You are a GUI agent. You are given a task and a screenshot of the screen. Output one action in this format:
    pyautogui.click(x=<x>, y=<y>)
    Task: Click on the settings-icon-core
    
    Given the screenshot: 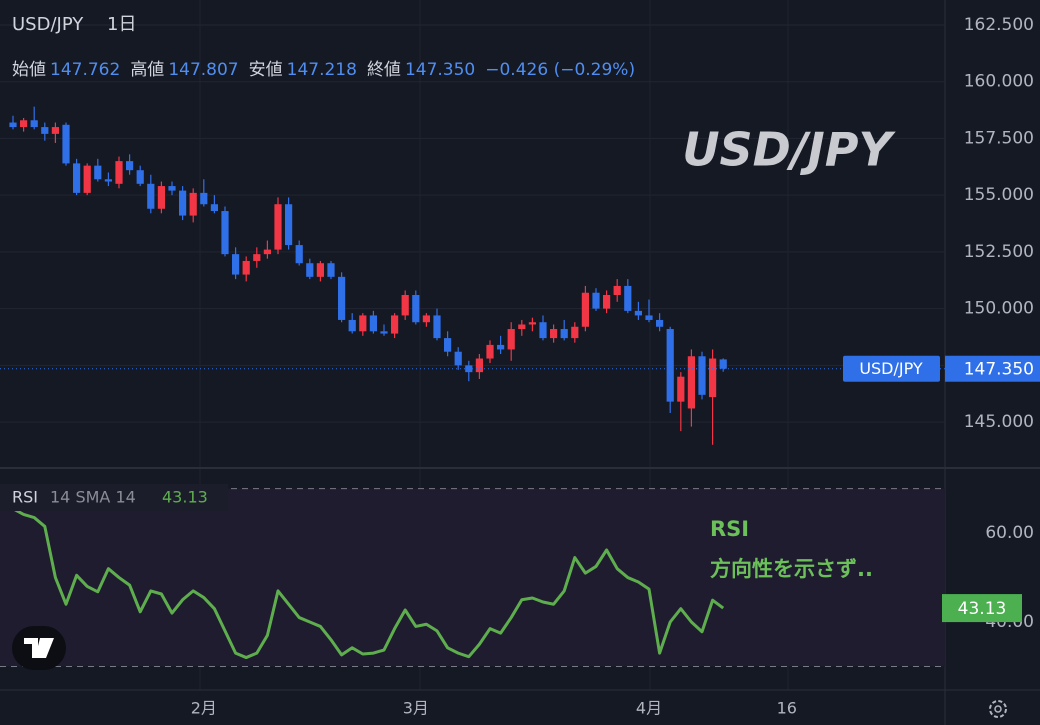 What is the action you would take?
    pyautogui.click(x=998, y=709)
    